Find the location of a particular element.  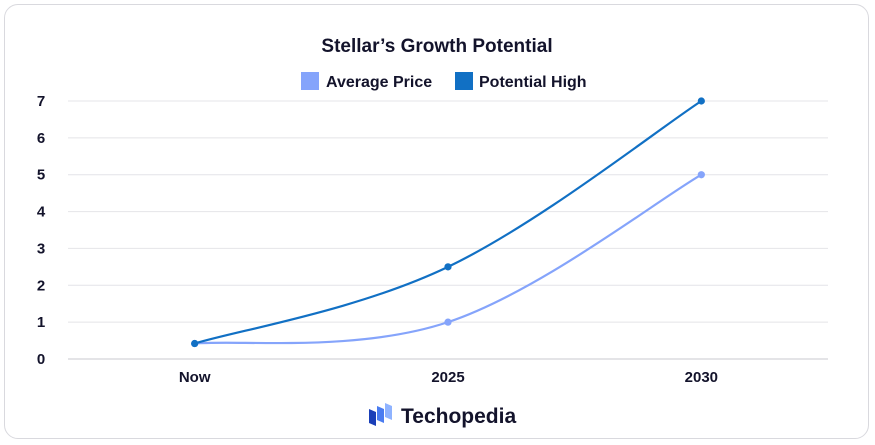

y-tick-label: 1 is located at coordinates (41, 322).